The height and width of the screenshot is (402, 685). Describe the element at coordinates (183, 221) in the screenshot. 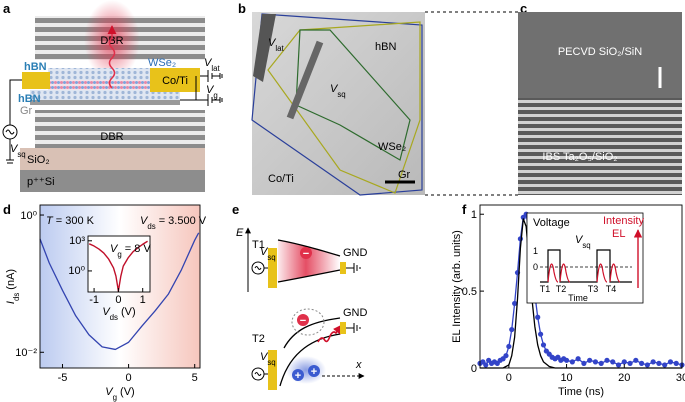

I see `label-text: = 3.500 V` at that location.